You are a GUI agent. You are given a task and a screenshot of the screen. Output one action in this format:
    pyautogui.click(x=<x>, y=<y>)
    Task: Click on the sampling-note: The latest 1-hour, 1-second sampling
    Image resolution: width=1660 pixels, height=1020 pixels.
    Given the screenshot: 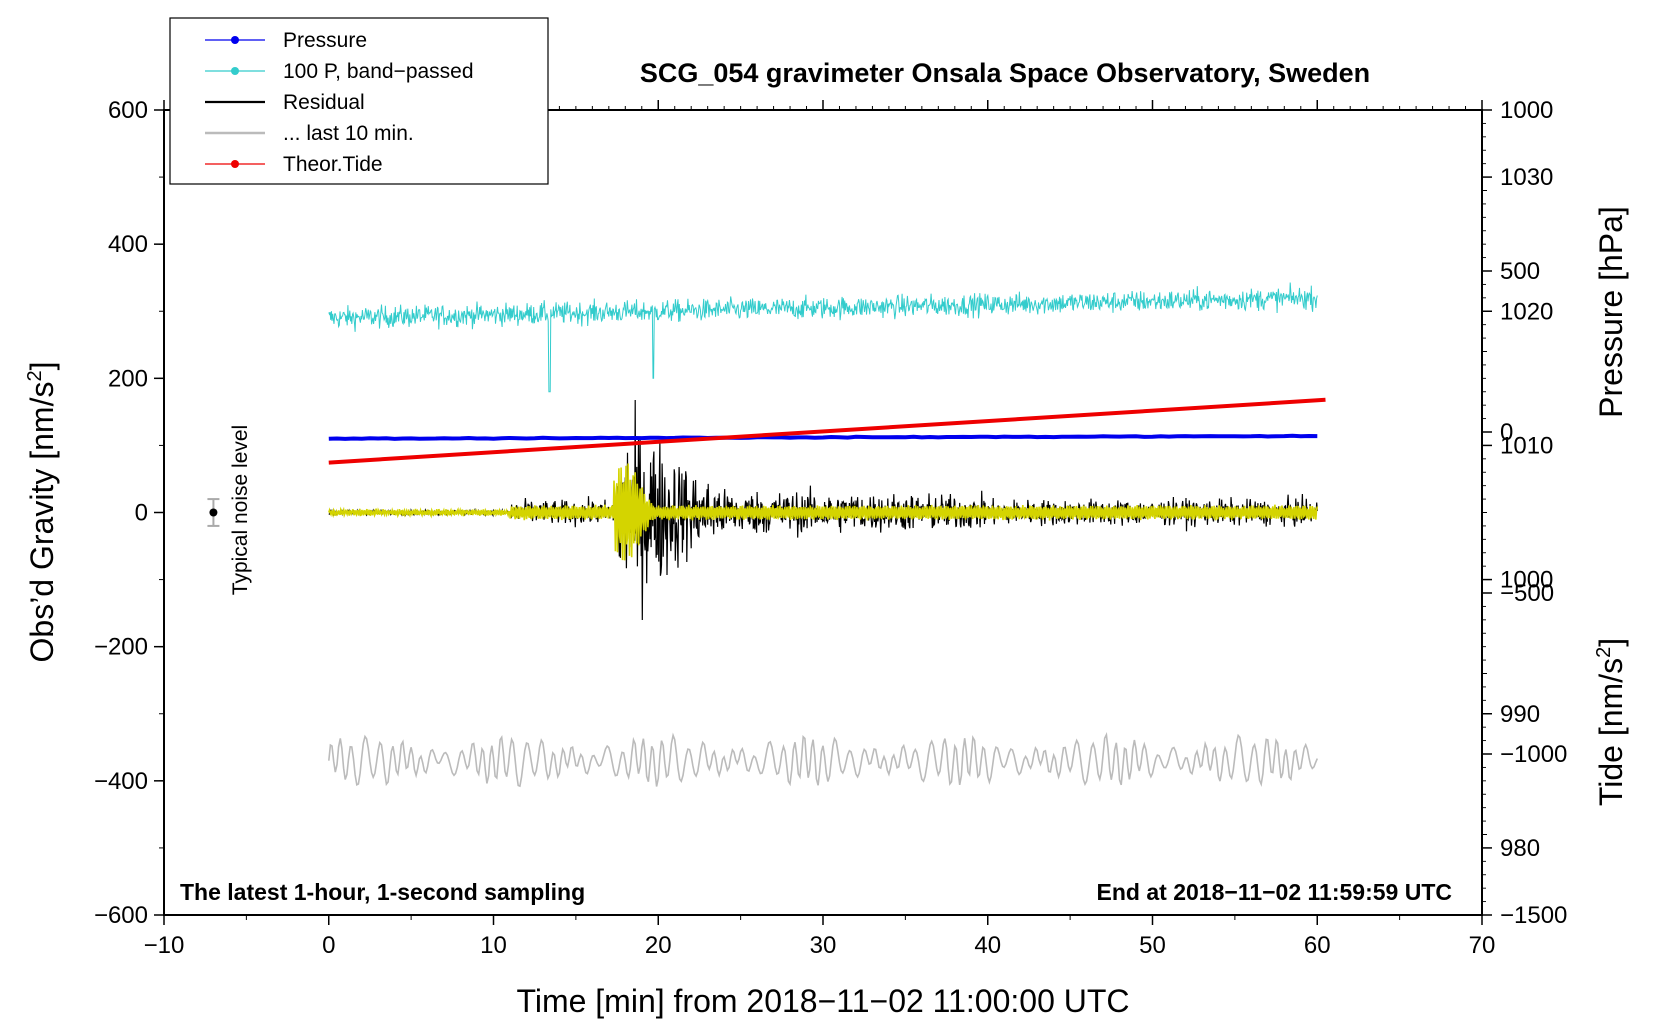 What is the action you would take?
    pyautogui.click(x=382, y=892)
    